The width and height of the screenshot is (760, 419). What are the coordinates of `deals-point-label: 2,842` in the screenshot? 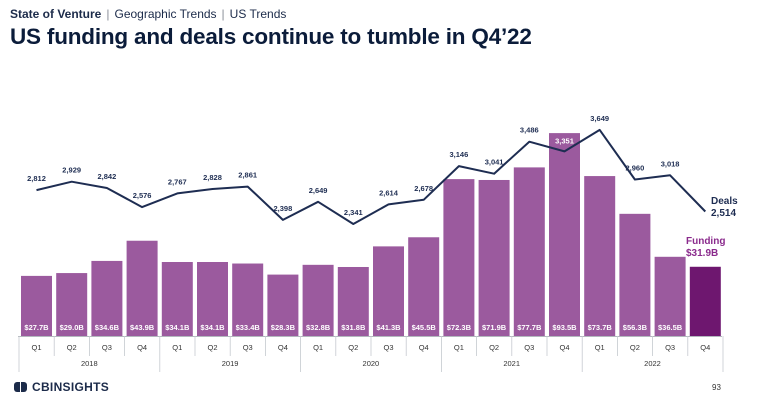 It's located at (107, 176).